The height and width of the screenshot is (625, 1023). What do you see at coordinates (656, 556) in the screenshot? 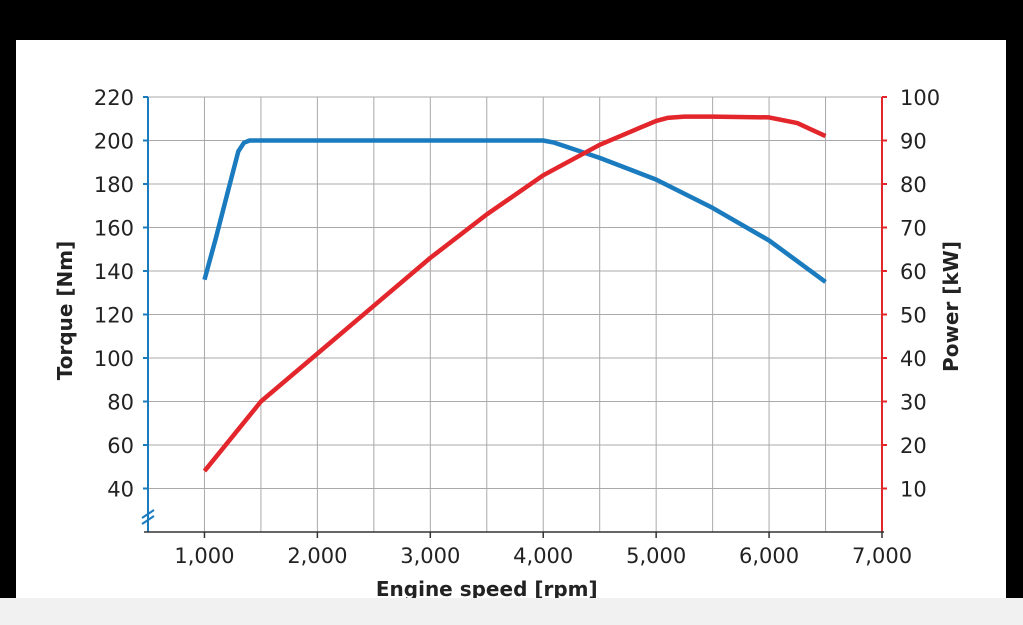
I see `x-tick-label: 5,000` at bounding box center [656, 556].